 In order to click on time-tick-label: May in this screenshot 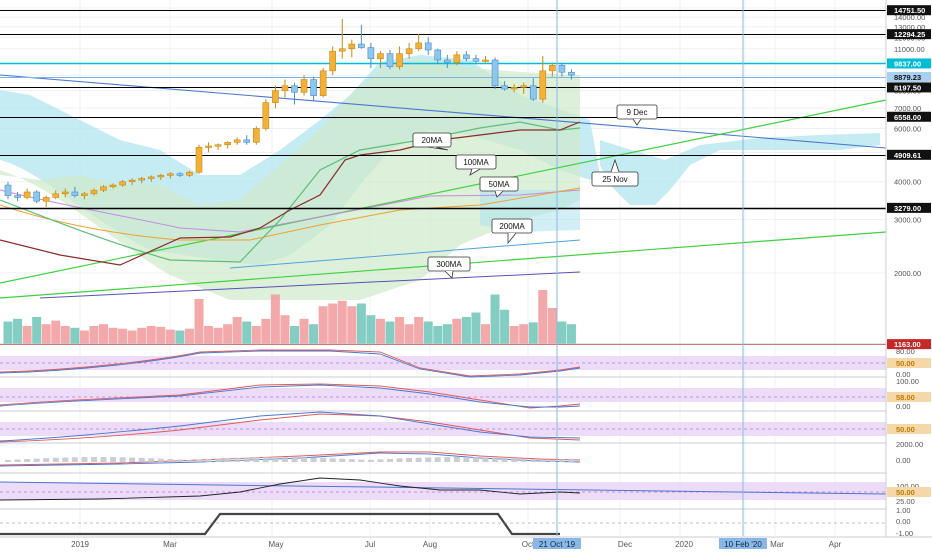, I will do `click(275, 544)`.